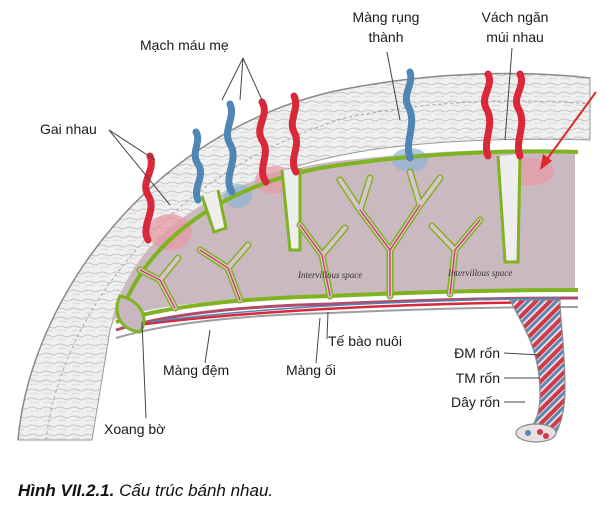 This screenshot has width=606, height=507. What do you see at coordinates (329, 275) in the screenshot?
I see `intervillous-space-label-1: Intervillous space` at bounding box center [329, 275].